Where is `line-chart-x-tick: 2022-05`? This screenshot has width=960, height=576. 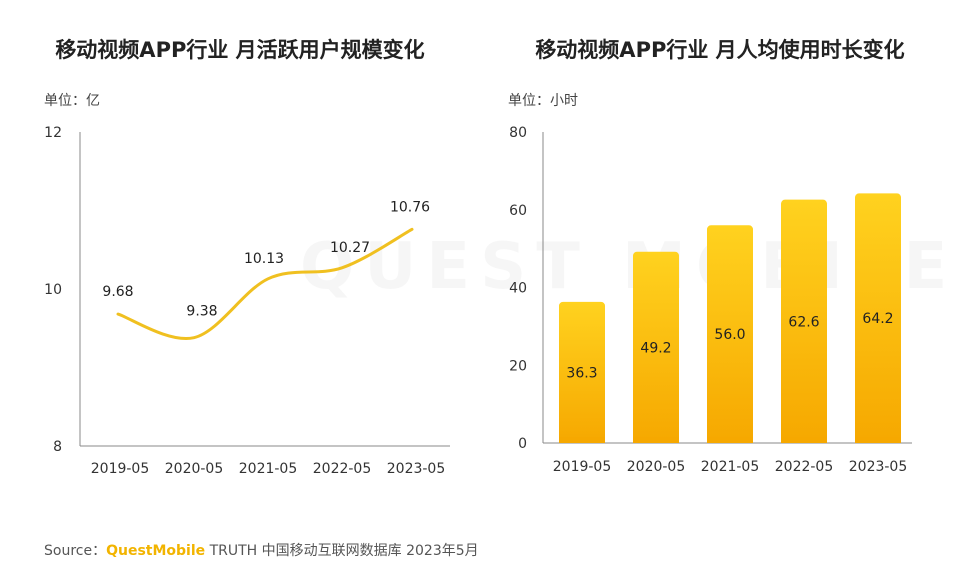
line-chart-x-tick: 2022-05 is located at coordinates (342, 469).